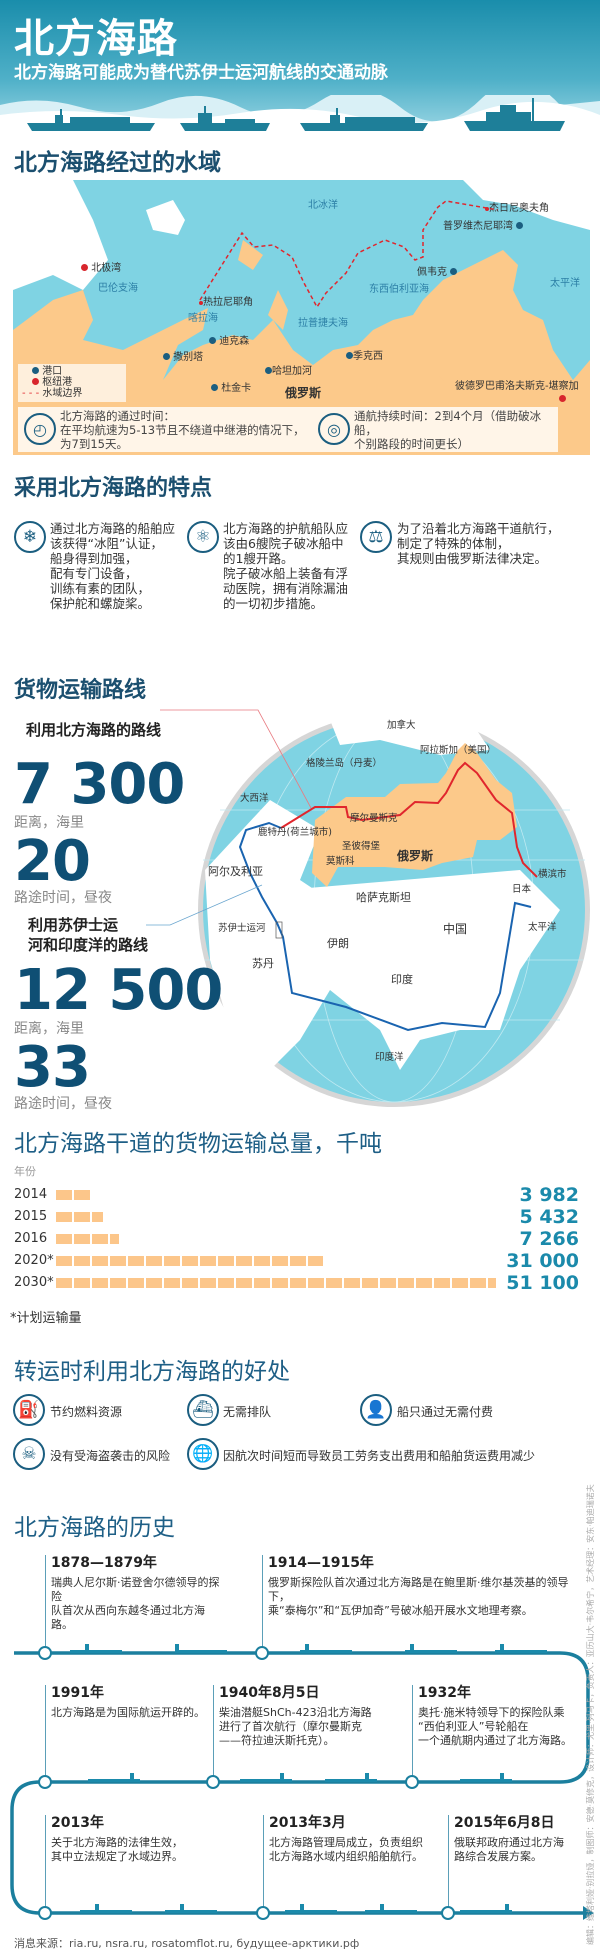  I want to click on suez-distance: 12 500, so click(118, 990).